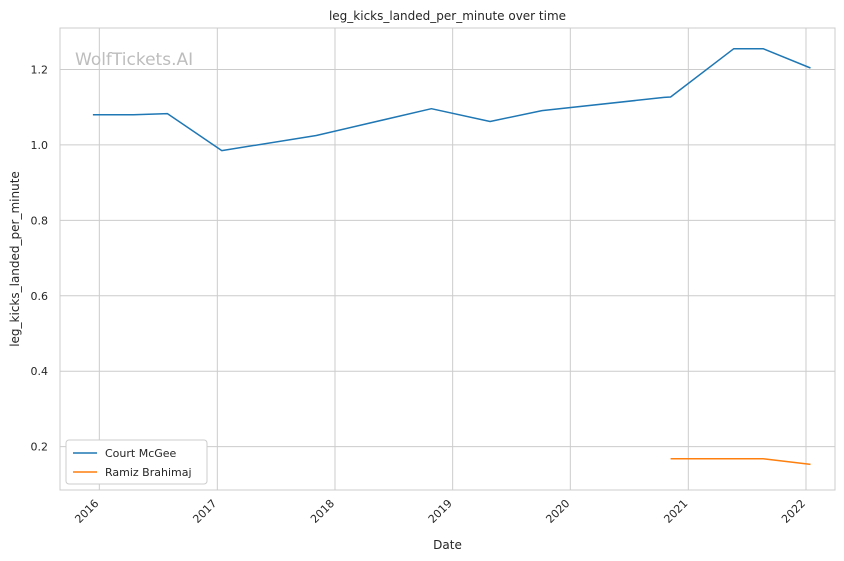  What do you see at coordinates (141, 453) in the screenshot?
I see `legend-label-court-mcgee: Court McGee` at bounding box center [141, 453].